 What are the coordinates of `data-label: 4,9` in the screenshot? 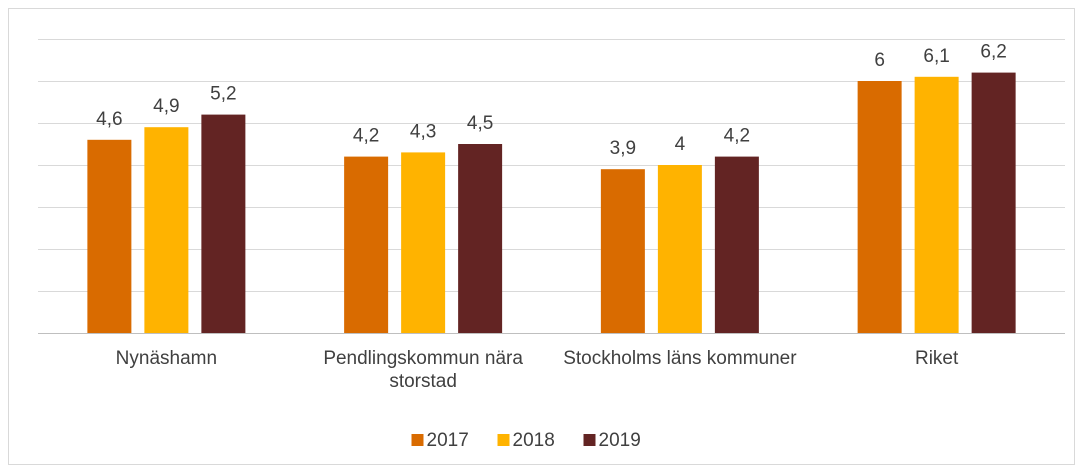 It's located at (166, 106).